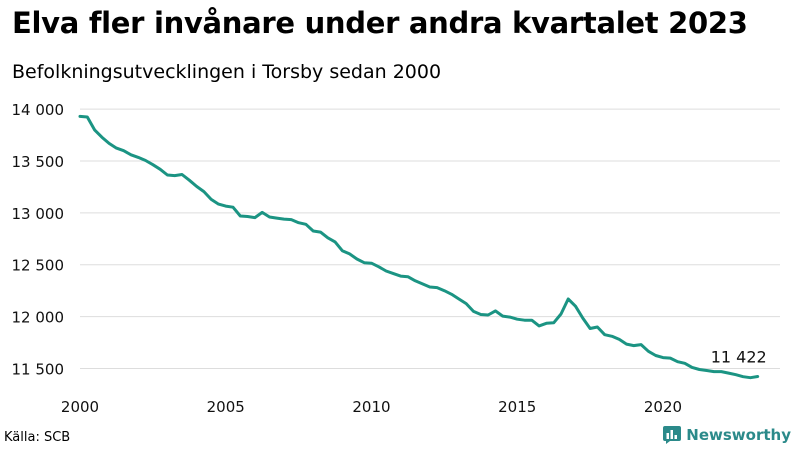 The image size is (800, 450). I want to click on y-tick-label: 12 500, so click(38, 266).